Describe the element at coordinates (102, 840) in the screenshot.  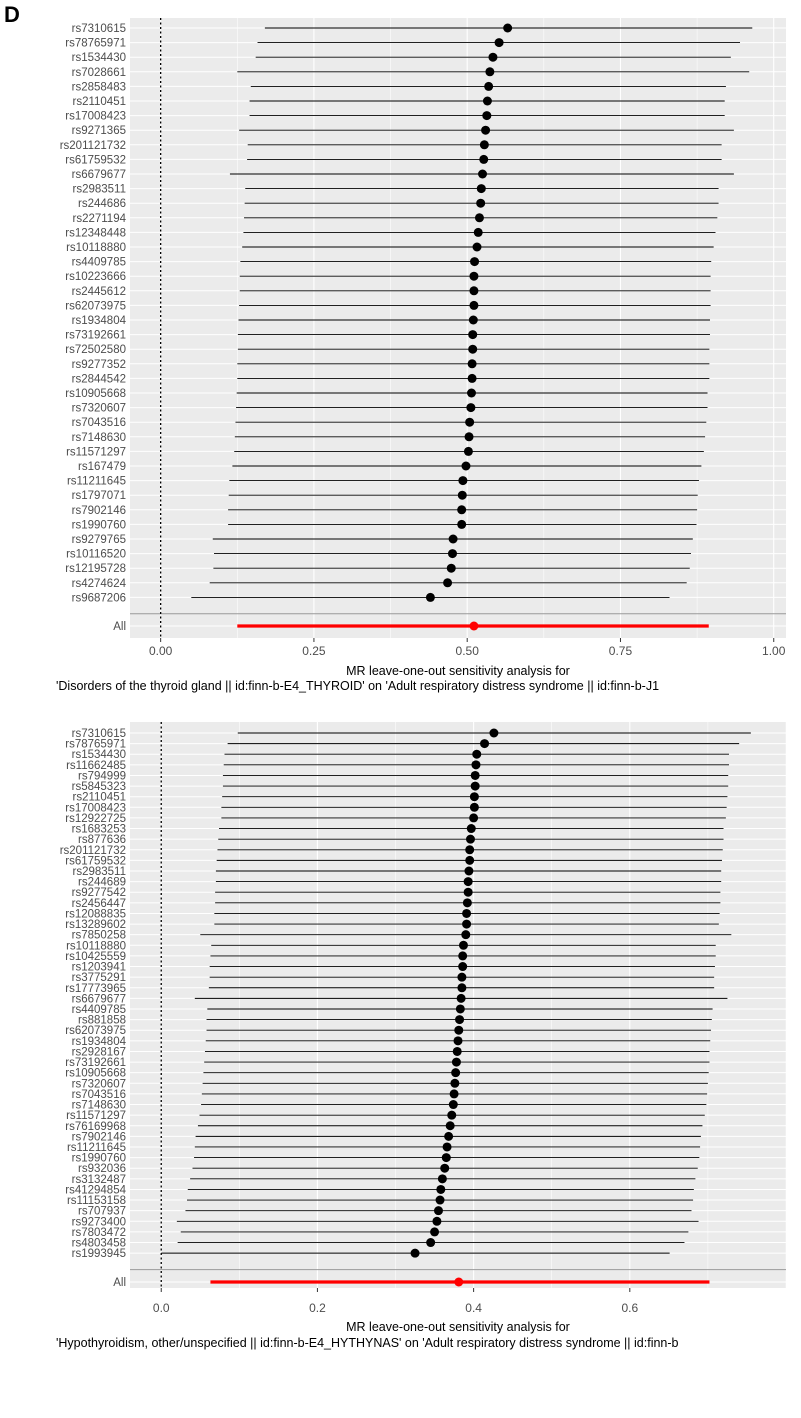
I see `snp-label-rs877636: rs877636` at that location.